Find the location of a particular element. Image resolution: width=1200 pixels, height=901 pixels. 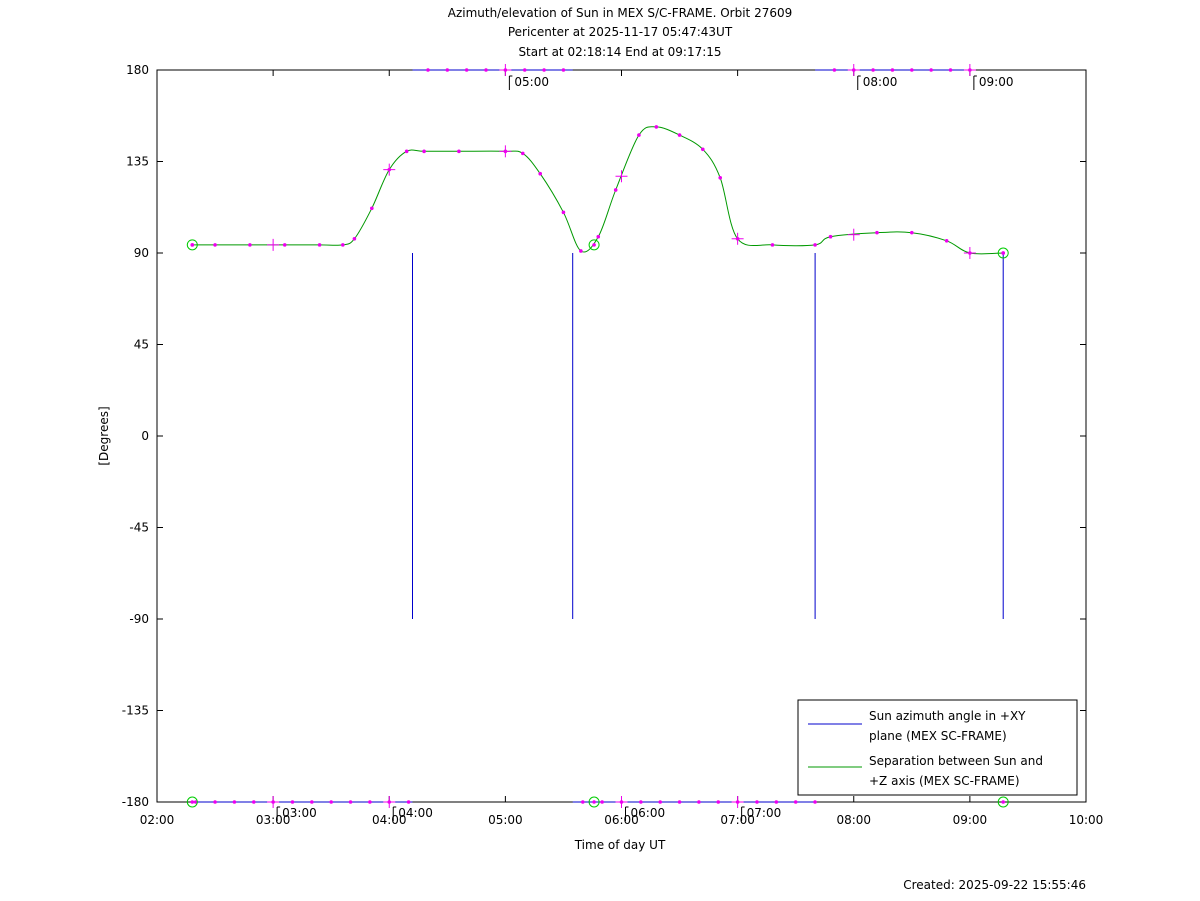

x-tick-label: 02:00 is located at coordinates (157, 820).